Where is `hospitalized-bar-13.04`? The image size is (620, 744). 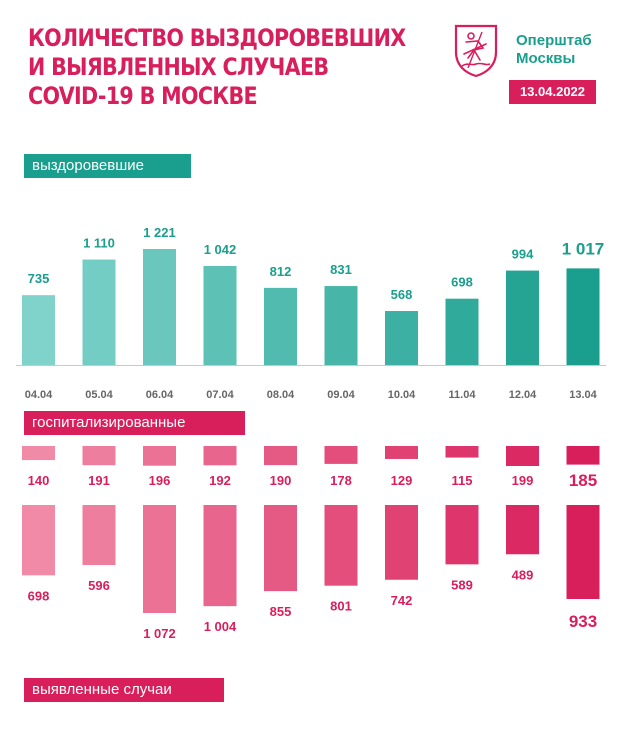 hospitalized-bar-13.04 is located at coordinates (583, 455).